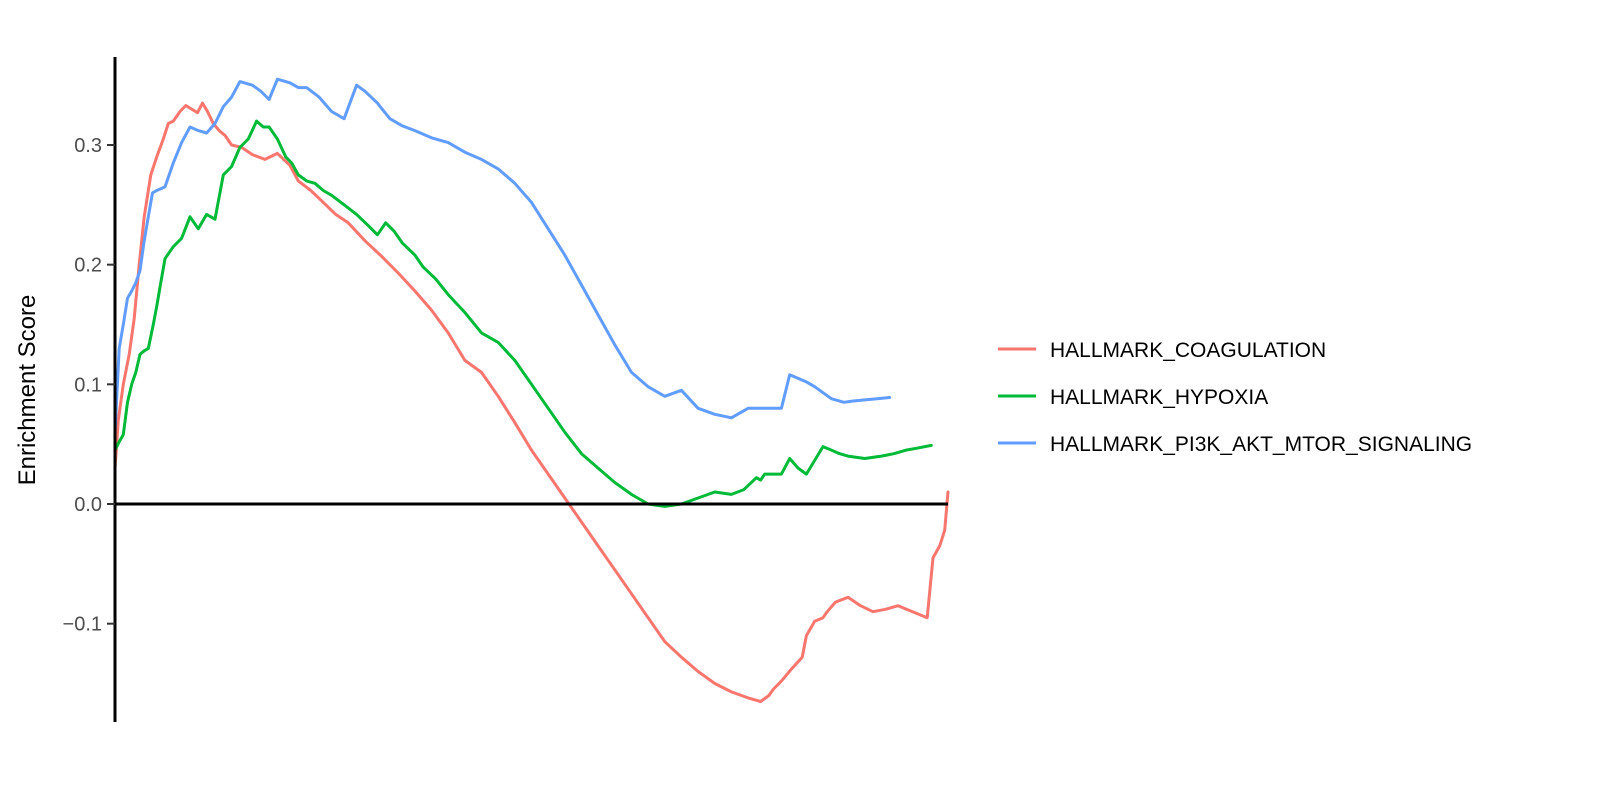 Image resolution: width=1598 pixels, height=798 pixels. Describe the element at coordinates (88, 266) in the screenshot. I see `y-tick-label: 0.2` at that location.